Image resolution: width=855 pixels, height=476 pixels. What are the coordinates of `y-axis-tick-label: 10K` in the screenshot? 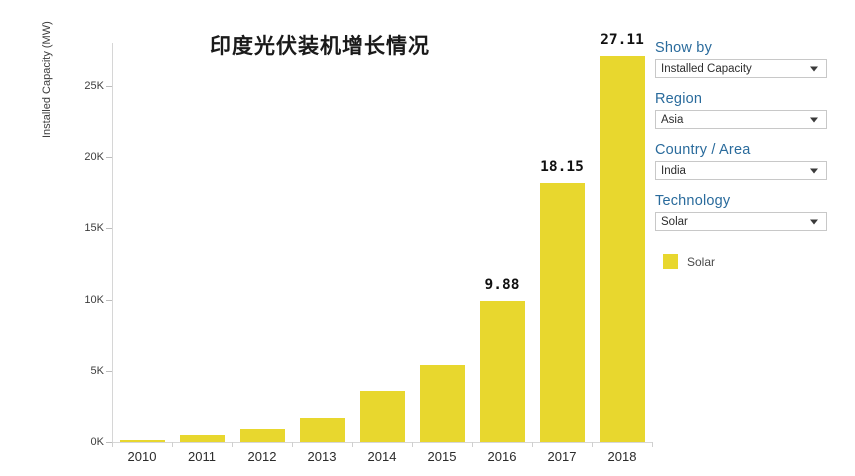 It's located at (94, 299).